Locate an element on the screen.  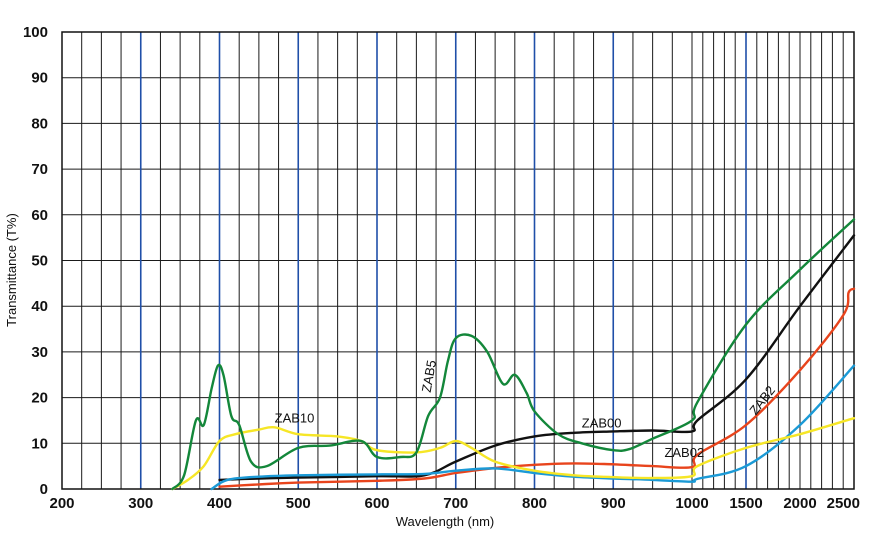
y-axis-title: Transmittance (T%) is located at coordinates (11, 270).